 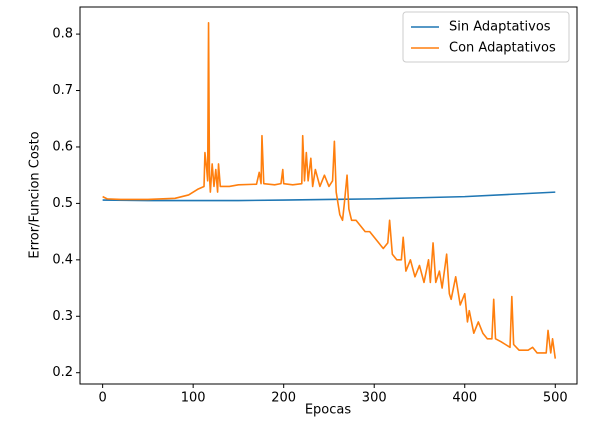 I want to click on x-tick-label: 200, so click(x=283, y=398).